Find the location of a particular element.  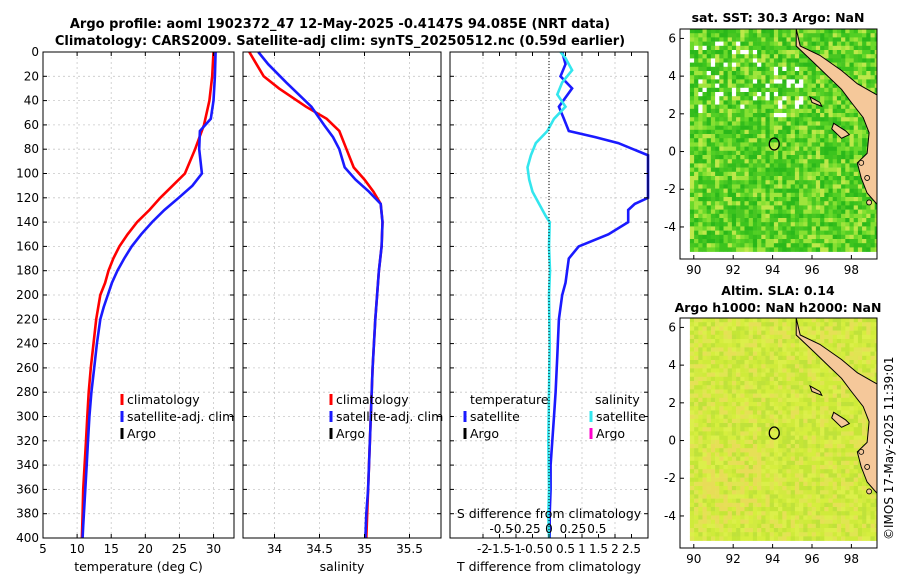

x-tick-label: 35 is located at coordinates (364, 549).